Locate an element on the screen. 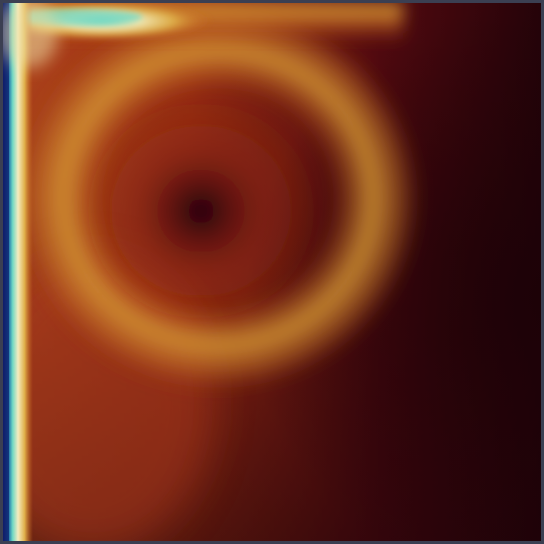 This screenshot has height=544, width=544. left-wall-edge is located at coordinates (6, 272).